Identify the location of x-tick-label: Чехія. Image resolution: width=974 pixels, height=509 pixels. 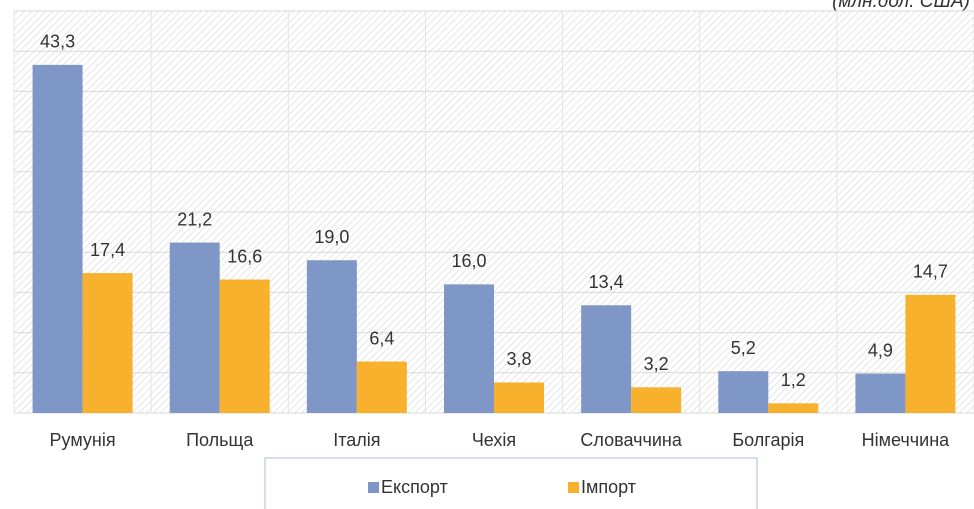
(494, 440).